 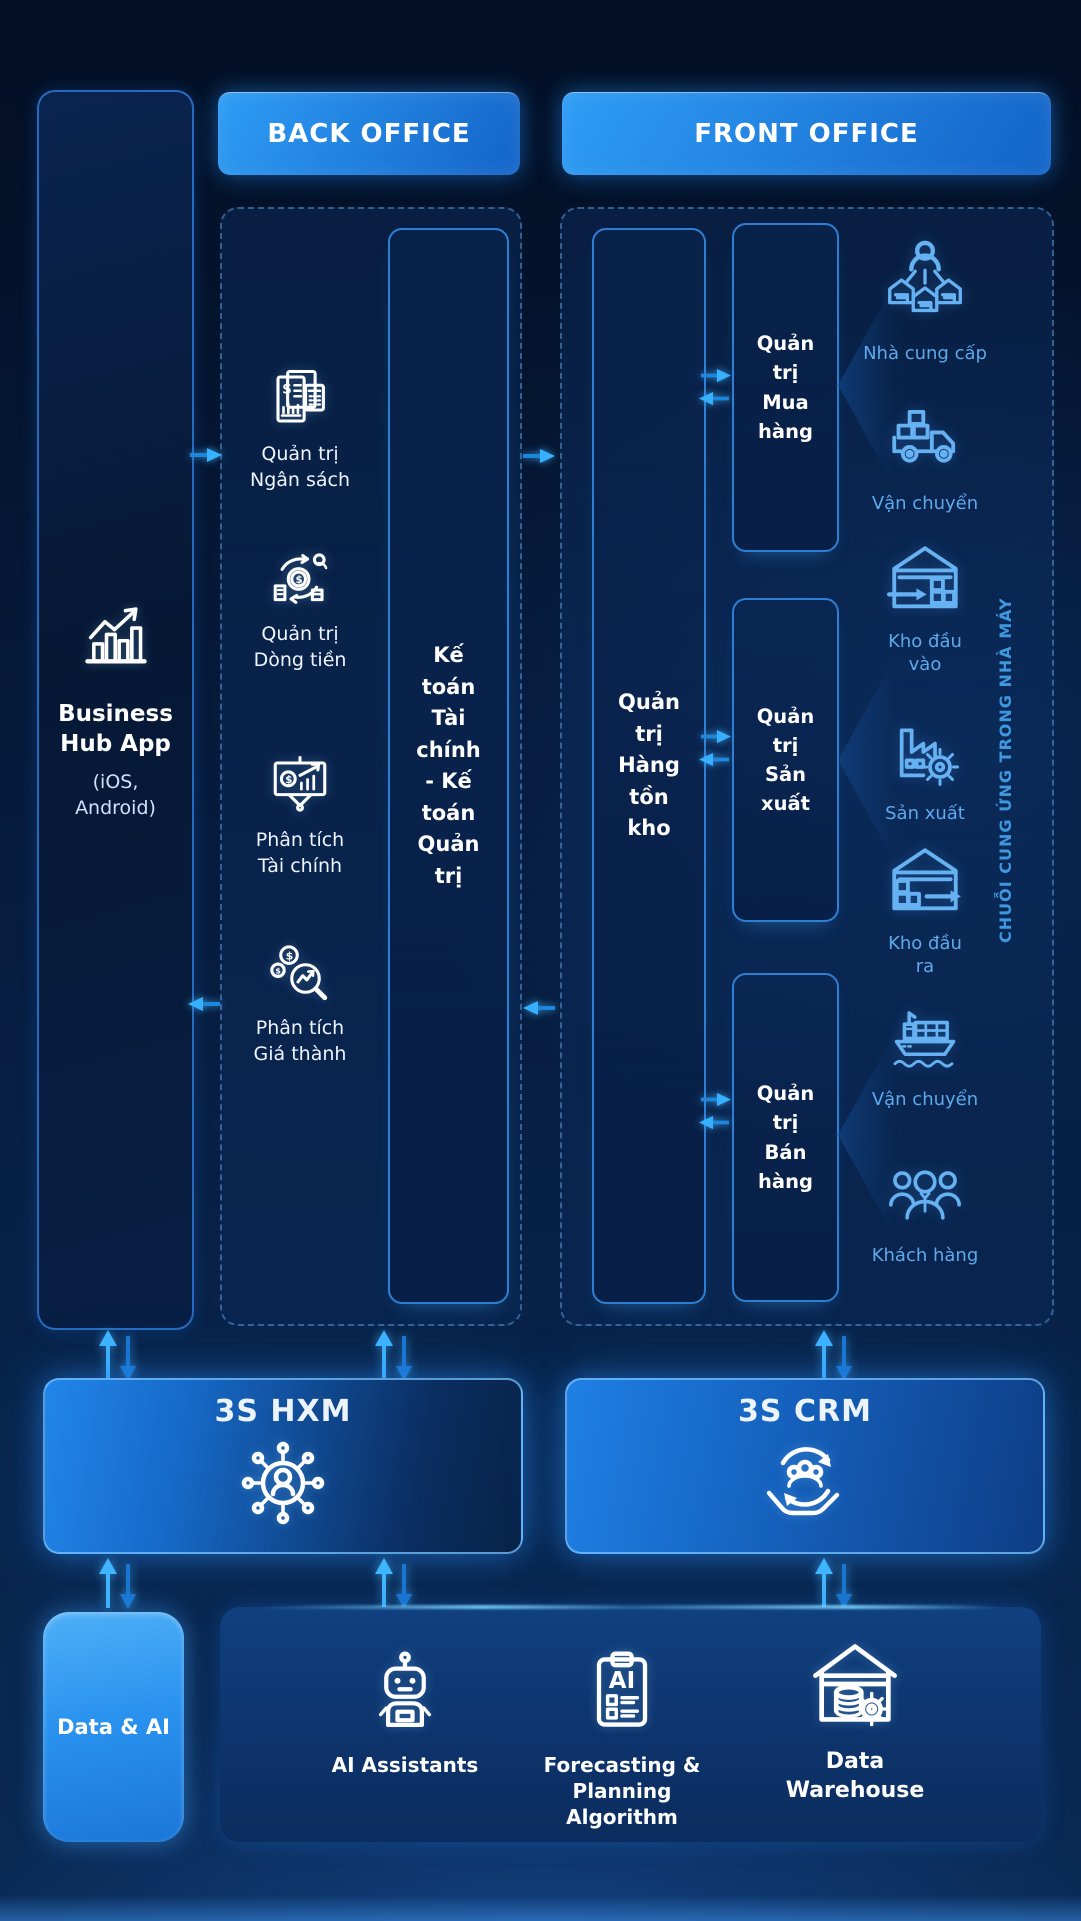 I want to click on module-financial-analysis: $ Phân tích Tài chính, so click(x=300, y=815).